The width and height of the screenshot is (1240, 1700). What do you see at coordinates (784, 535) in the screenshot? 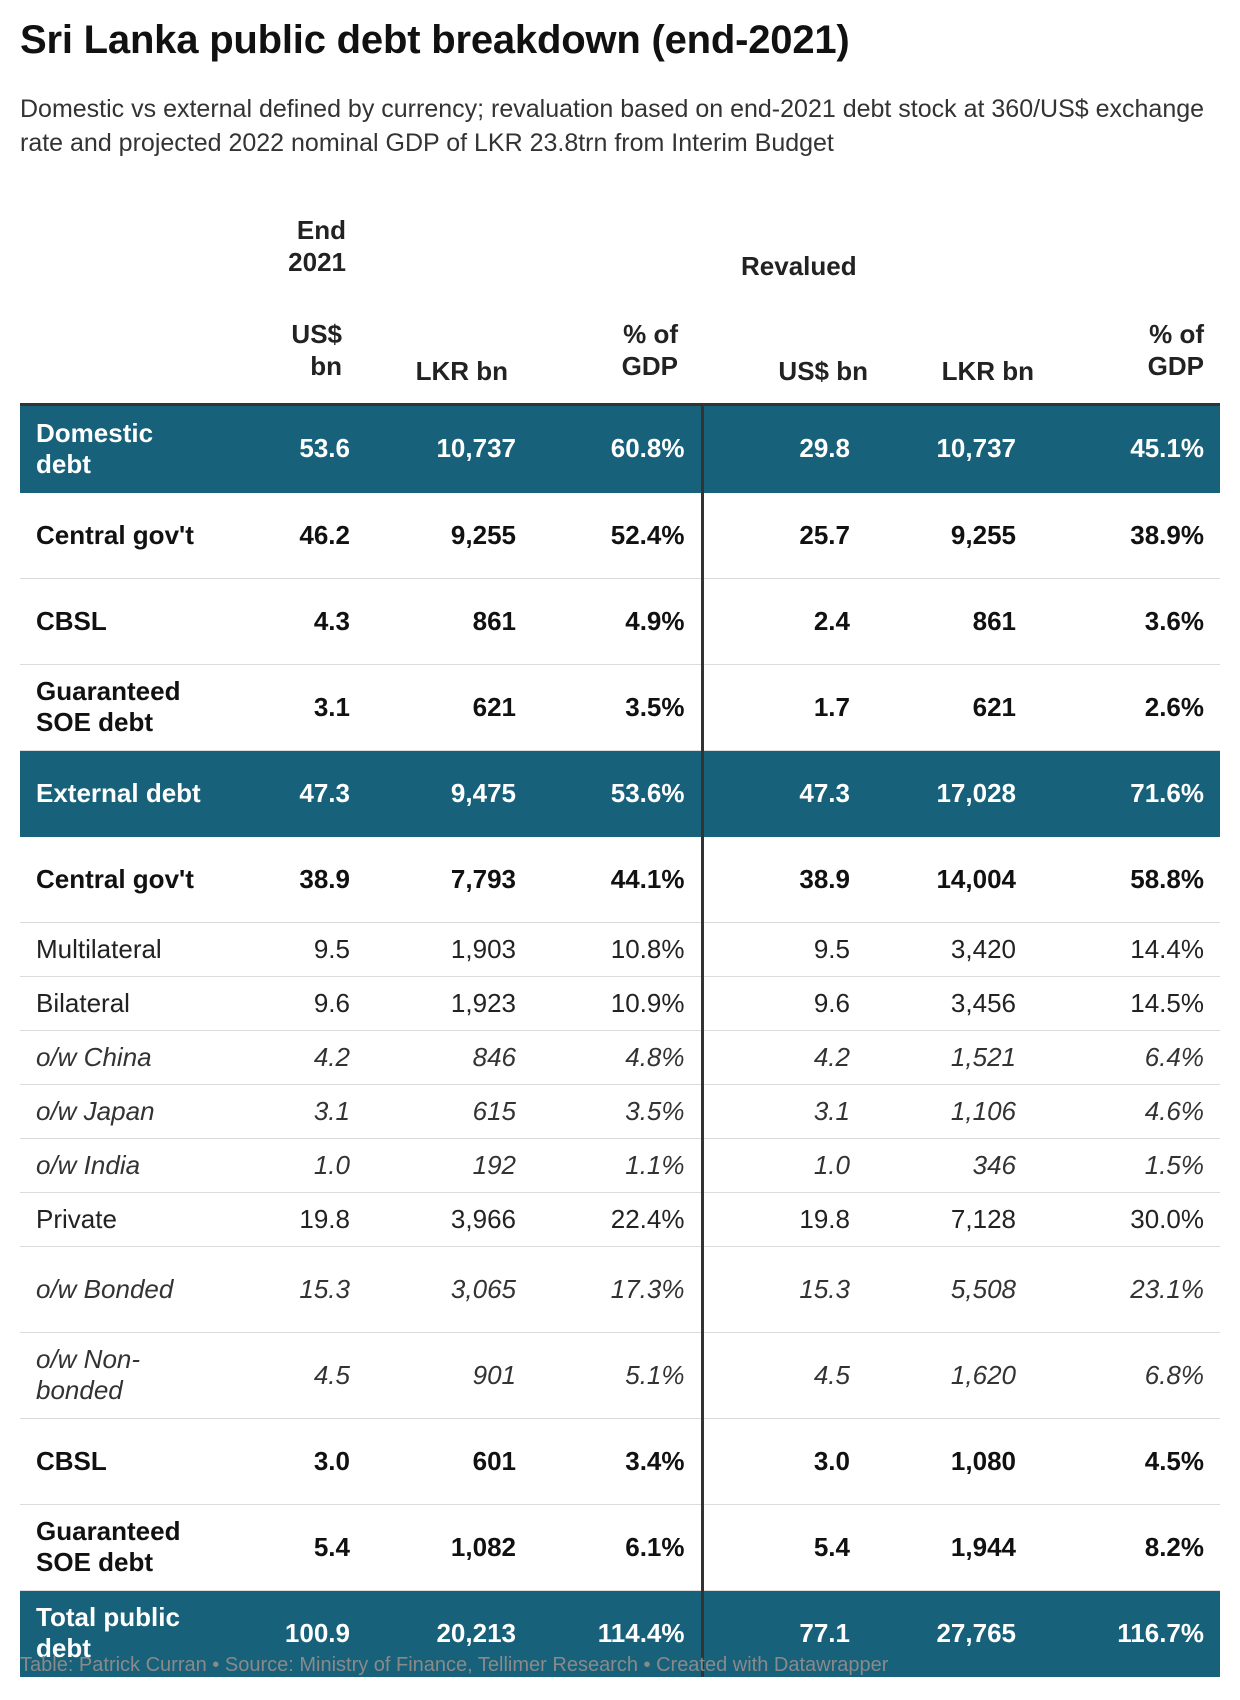
I see `cell-value: 25.7` at bounding box center [784, 535].